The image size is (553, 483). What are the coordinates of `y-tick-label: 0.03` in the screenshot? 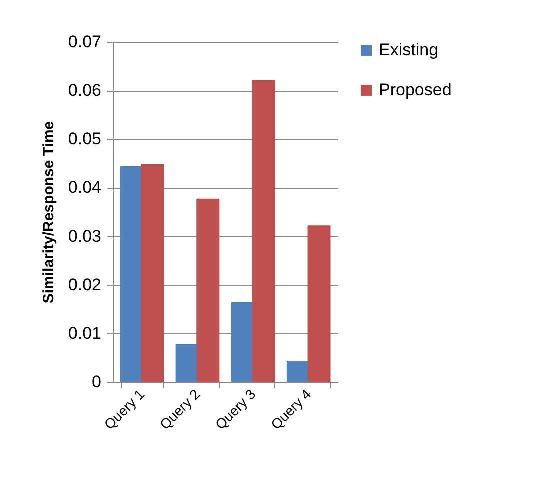 It's located at (85, 236).